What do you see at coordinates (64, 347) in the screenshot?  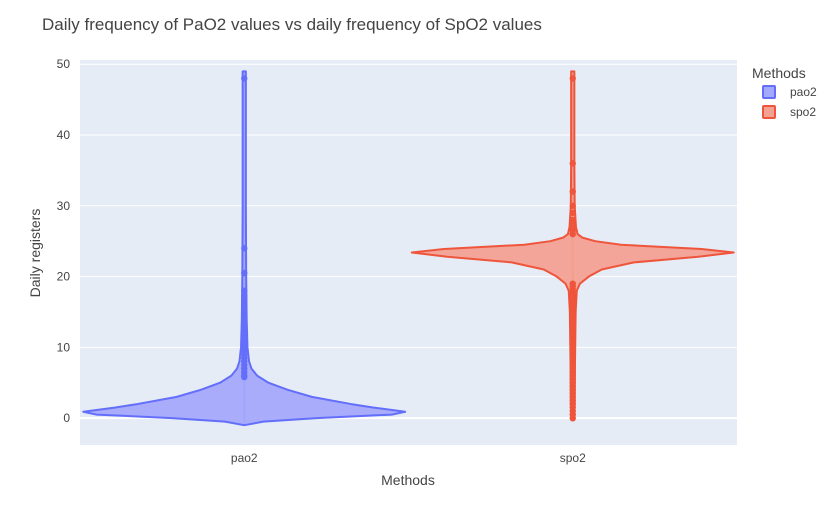 I see `y-tick-label: 10` at bounding box center [64, 347].